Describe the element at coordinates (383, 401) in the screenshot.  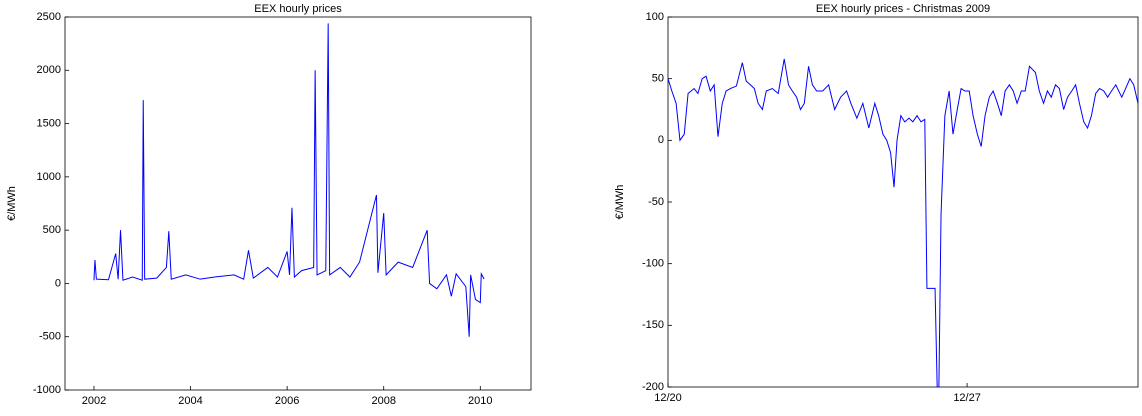
I see `x-tick-label: 2008` at that location.